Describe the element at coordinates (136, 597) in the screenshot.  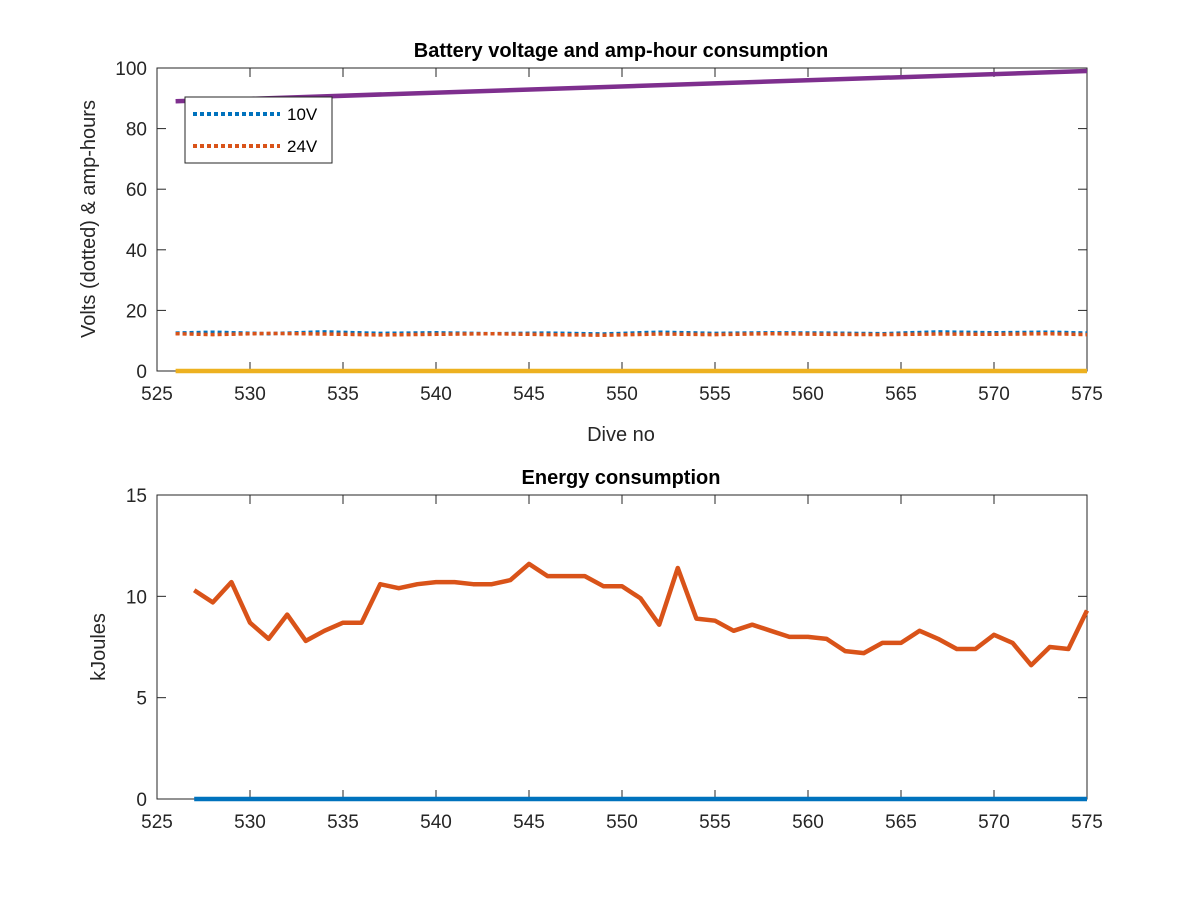
I see `y-tick-label: 10` at that location.